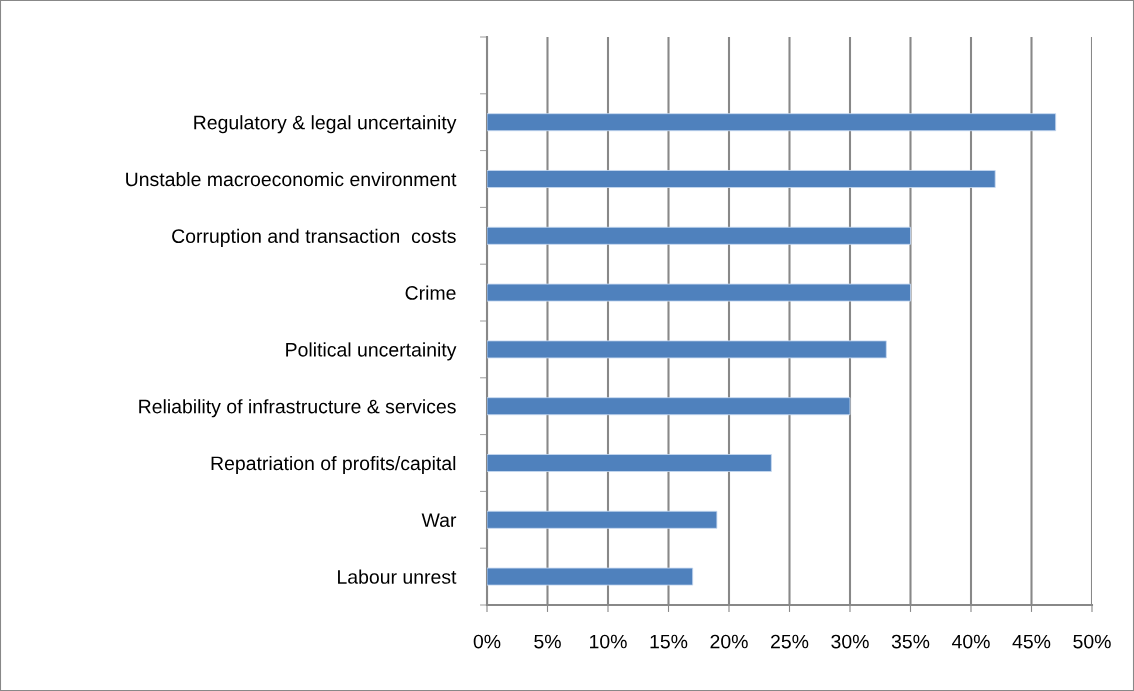 This screenshot has height=691, width=1134. Describe the element at coordinates (439, 520) in the screenshot. I see `y-tick-label: War` at that location.